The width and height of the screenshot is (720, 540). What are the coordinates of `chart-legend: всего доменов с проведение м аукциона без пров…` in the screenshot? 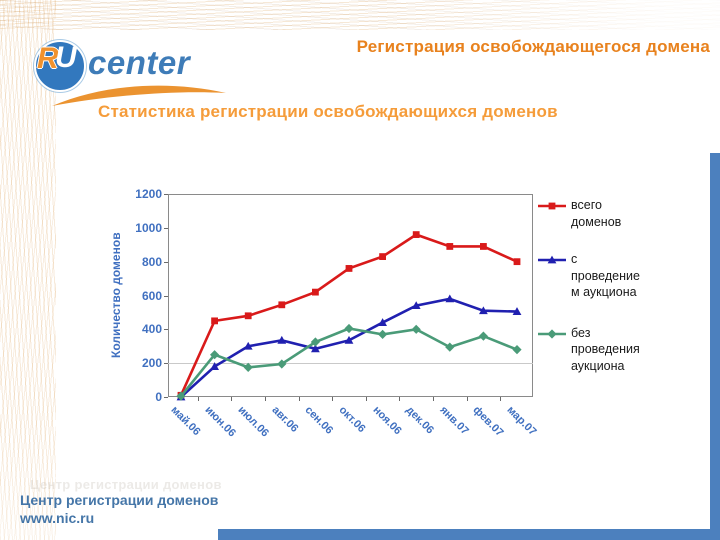 It's located at (613, 285).